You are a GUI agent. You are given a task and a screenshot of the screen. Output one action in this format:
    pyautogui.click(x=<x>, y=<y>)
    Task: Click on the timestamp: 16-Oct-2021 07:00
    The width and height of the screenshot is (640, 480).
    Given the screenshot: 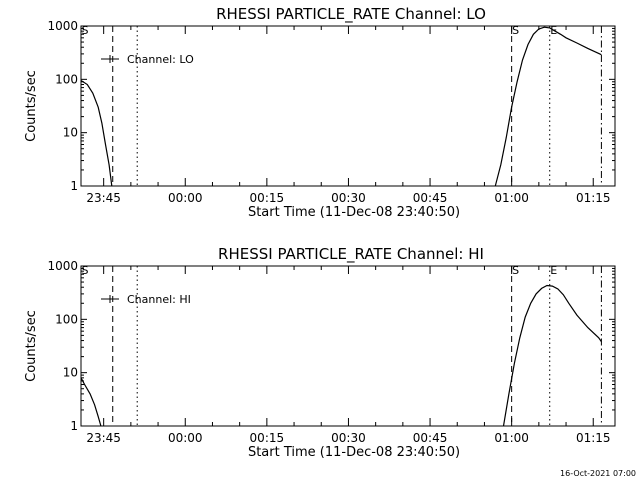 What is the action you would take?
    pyautogui.click(x=598, y=473)
    